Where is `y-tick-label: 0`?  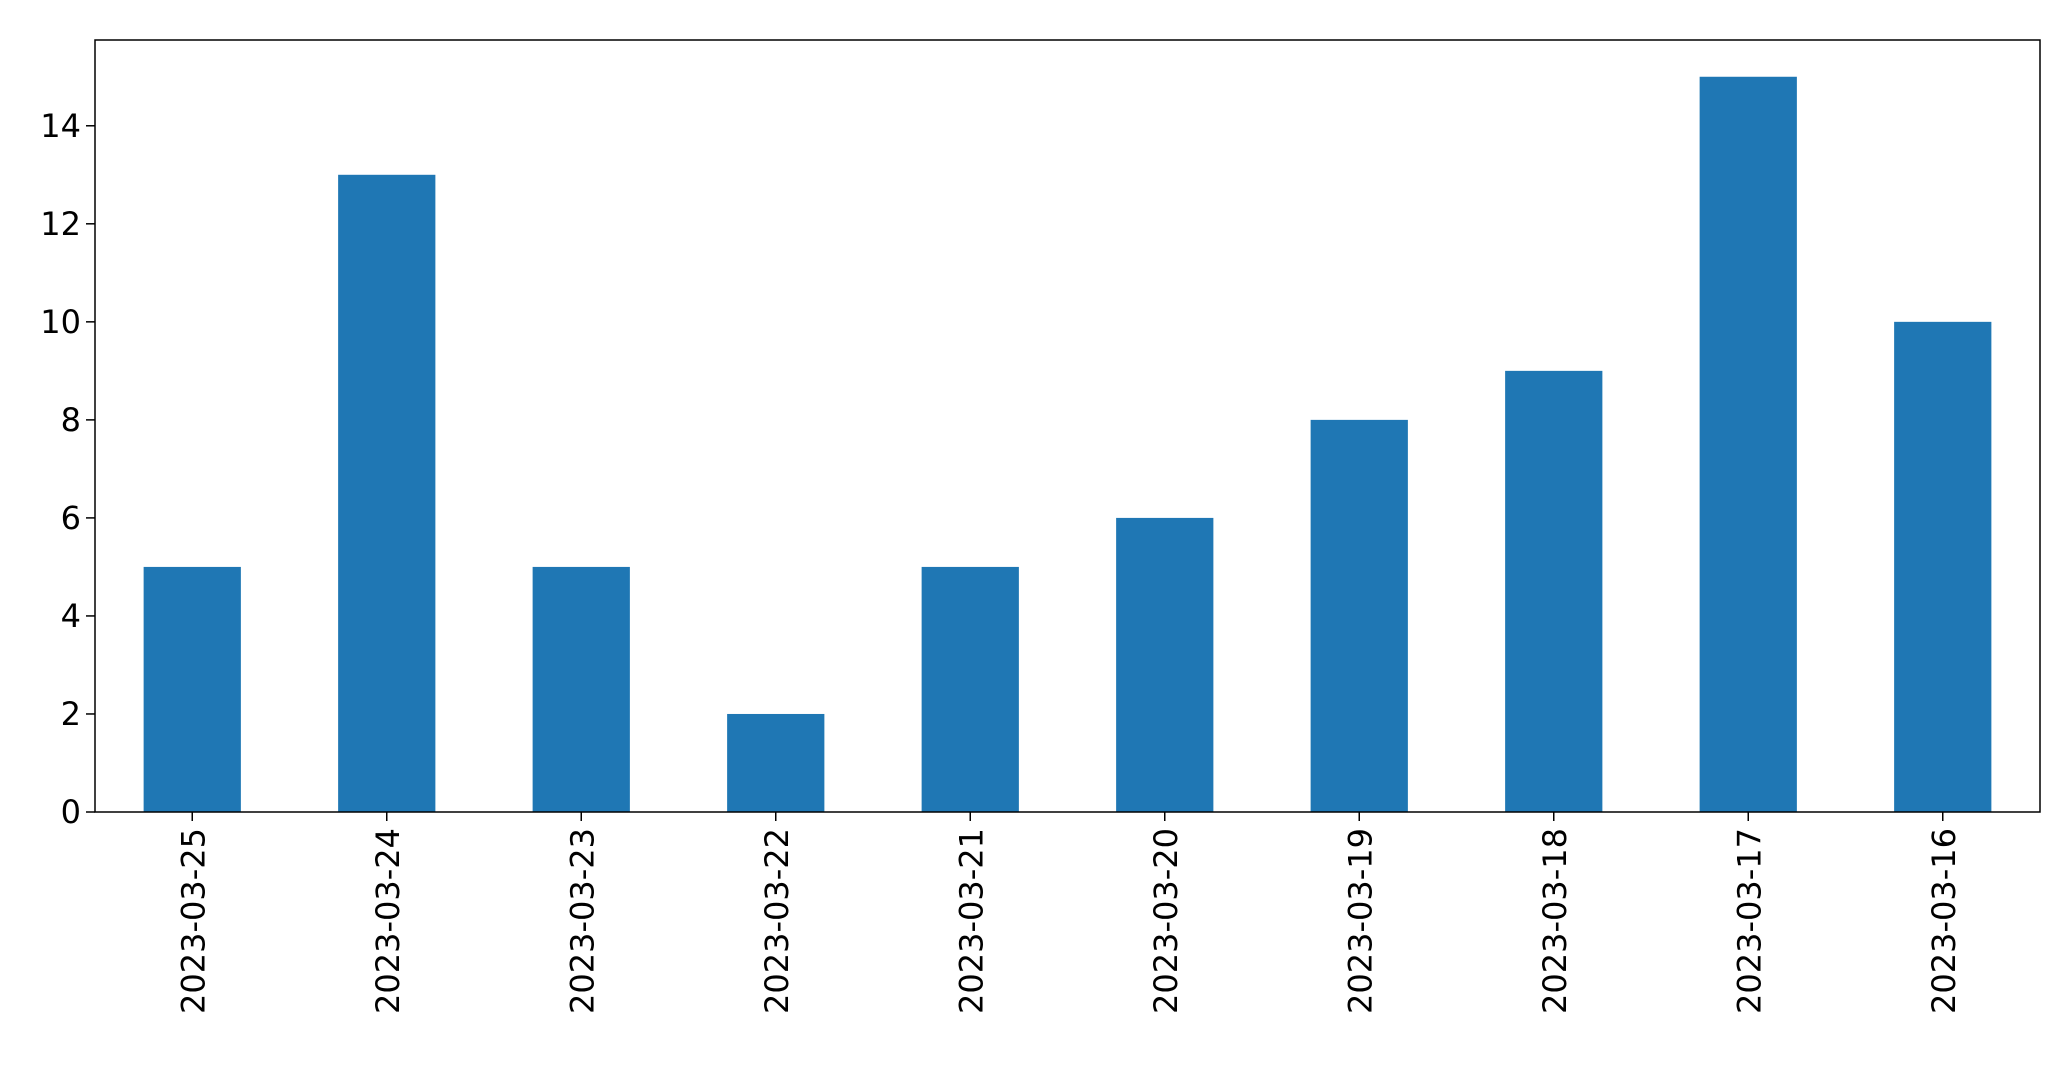 y-tick-label: 0 is located at coordinates (71, 812).